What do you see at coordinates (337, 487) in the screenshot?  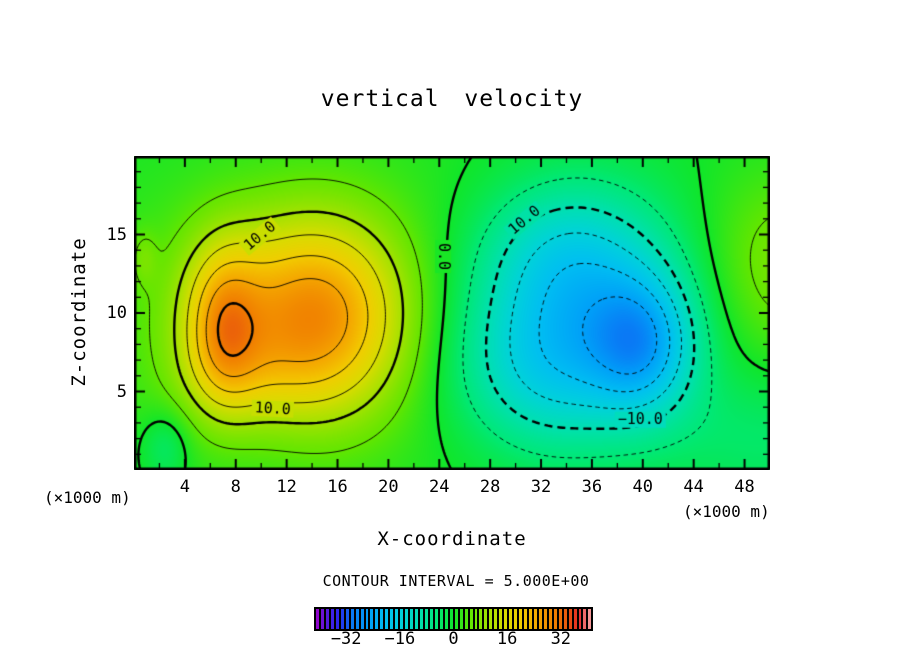 I see `x-tick-label-16: 16` at bounding box center [337, 487].